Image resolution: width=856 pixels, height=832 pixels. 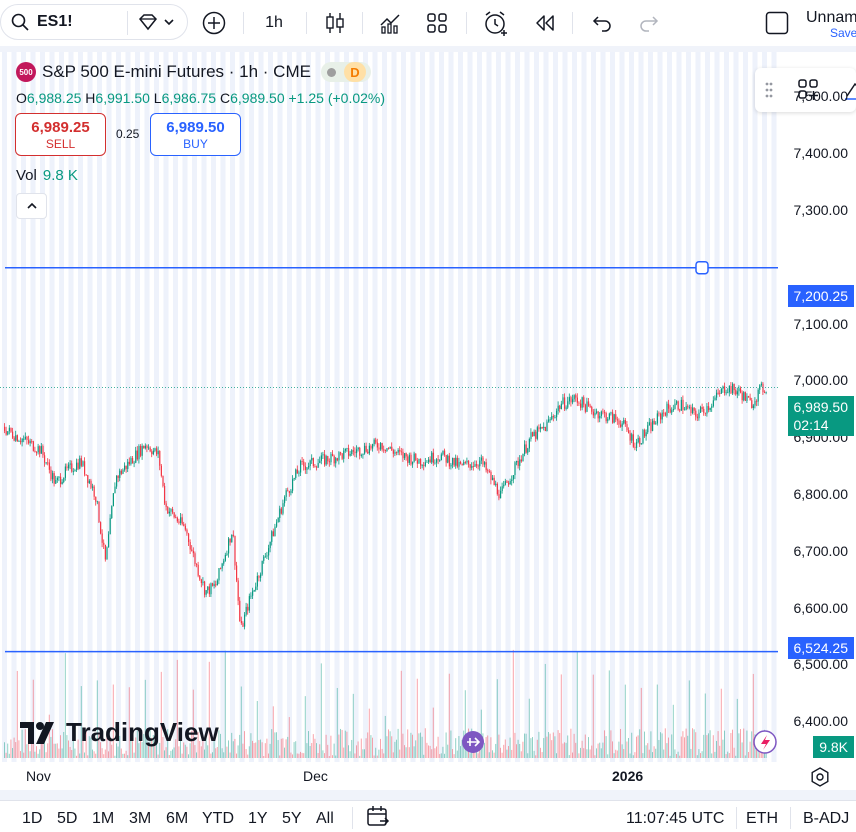 I want to click on indicators-button, so click(x=391, y=23).